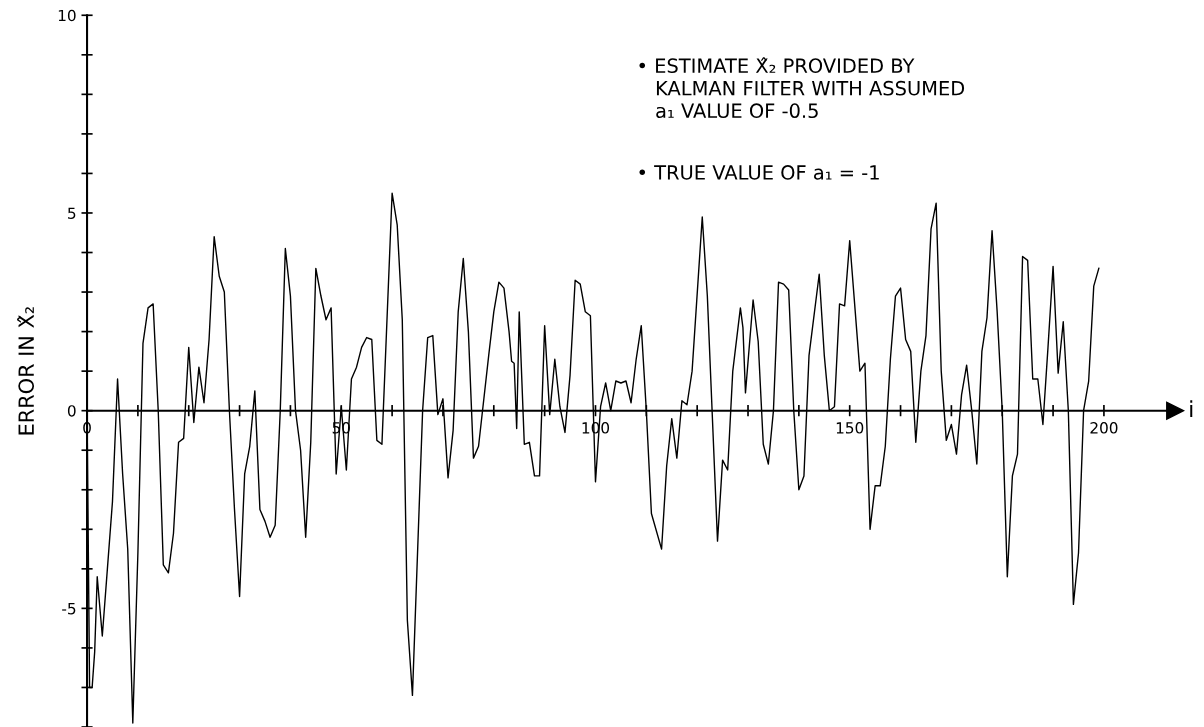  I want to click on y-tick-label: -5, so click(69, 609).